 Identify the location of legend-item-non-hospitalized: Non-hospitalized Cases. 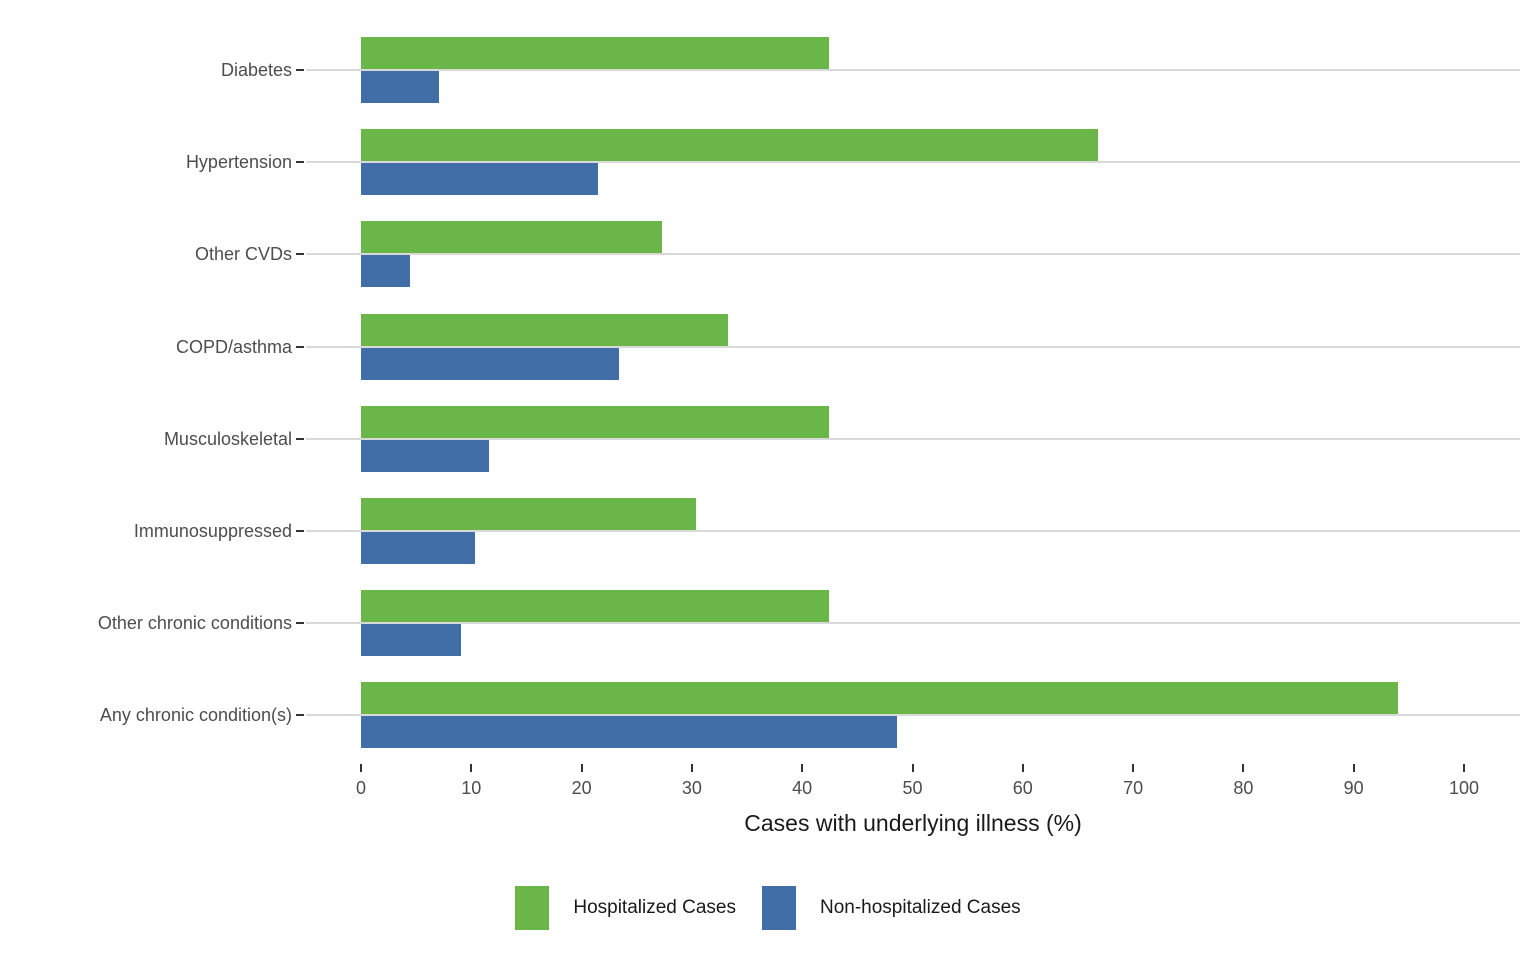
(891, 908).